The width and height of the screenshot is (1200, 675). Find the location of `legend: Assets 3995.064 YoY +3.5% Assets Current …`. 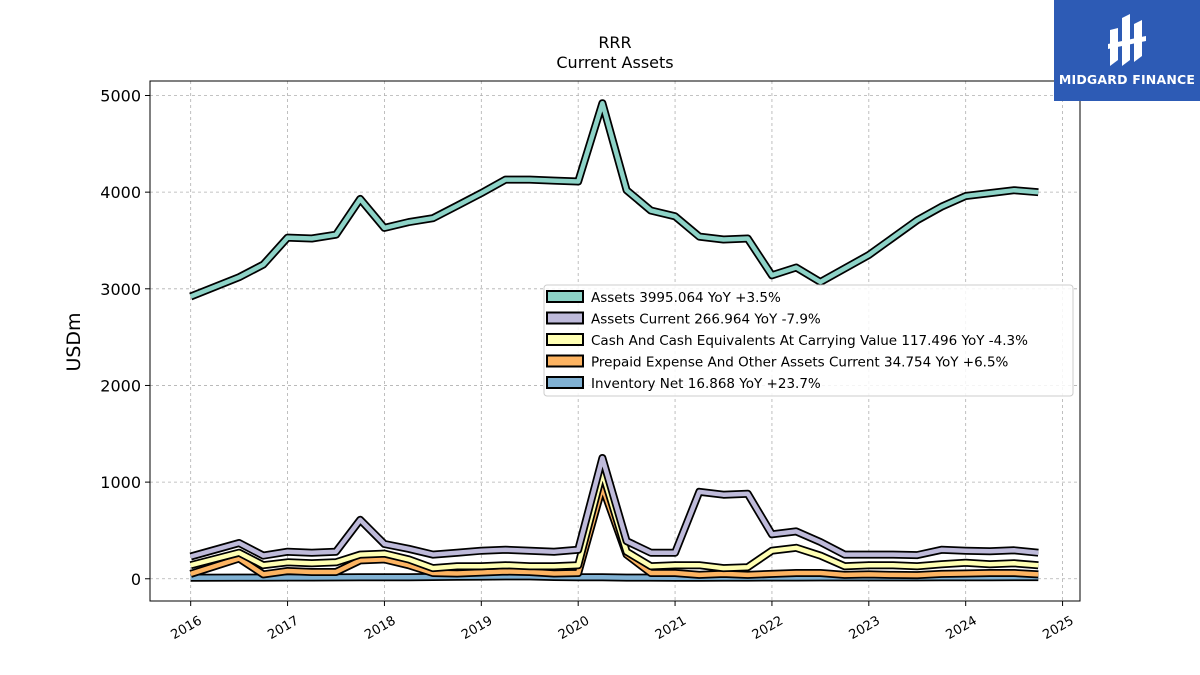

legend: Assets 3995.064 YoY +3.5% Assets Current … is located at coordinates (808, 340).